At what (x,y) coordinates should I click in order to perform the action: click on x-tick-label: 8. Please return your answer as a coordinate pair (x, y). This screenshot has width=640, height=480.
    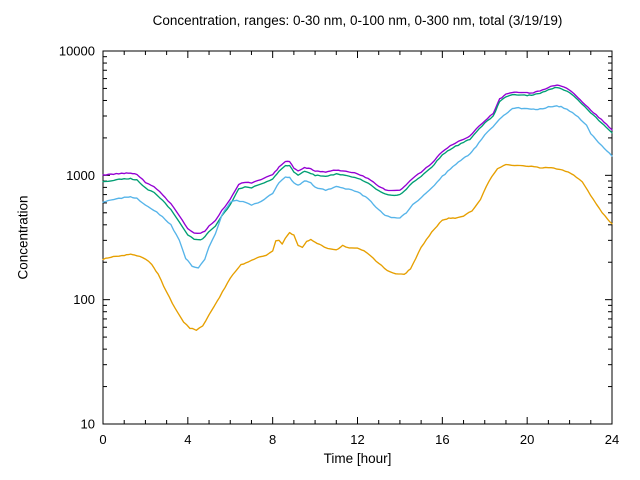
    Looking at the image, I should click on (272, 439).